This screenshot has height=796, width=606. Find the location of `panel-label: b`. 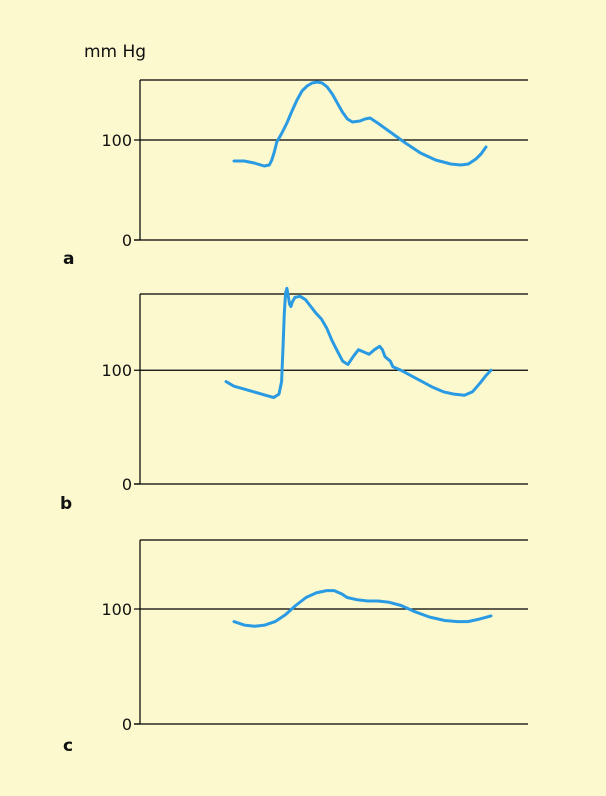

panel-label: b is located at coordinates (66, 504).